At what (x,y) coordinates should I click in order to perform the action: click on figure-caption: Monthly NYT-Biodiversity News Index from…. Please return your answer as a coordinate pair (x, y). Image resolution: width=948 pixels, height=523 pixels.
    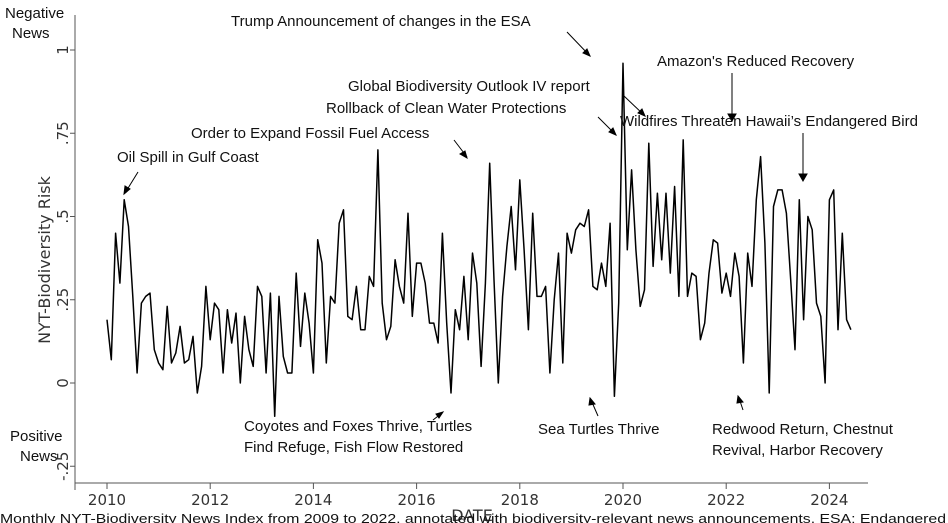
    Looking at the image, I should click on (473, 517).